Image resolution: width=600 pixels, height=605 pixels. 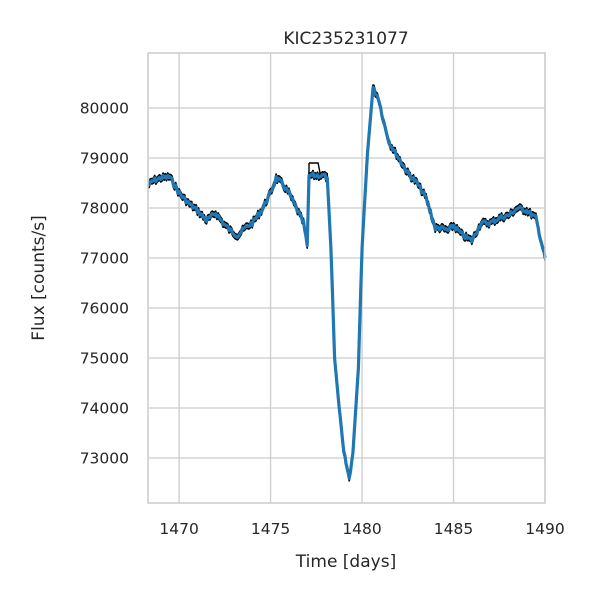 What do you see at coordinates (104, 109) in the screenshot?
I see `y-tick-label: 80000` at bounding box center [104, 109].